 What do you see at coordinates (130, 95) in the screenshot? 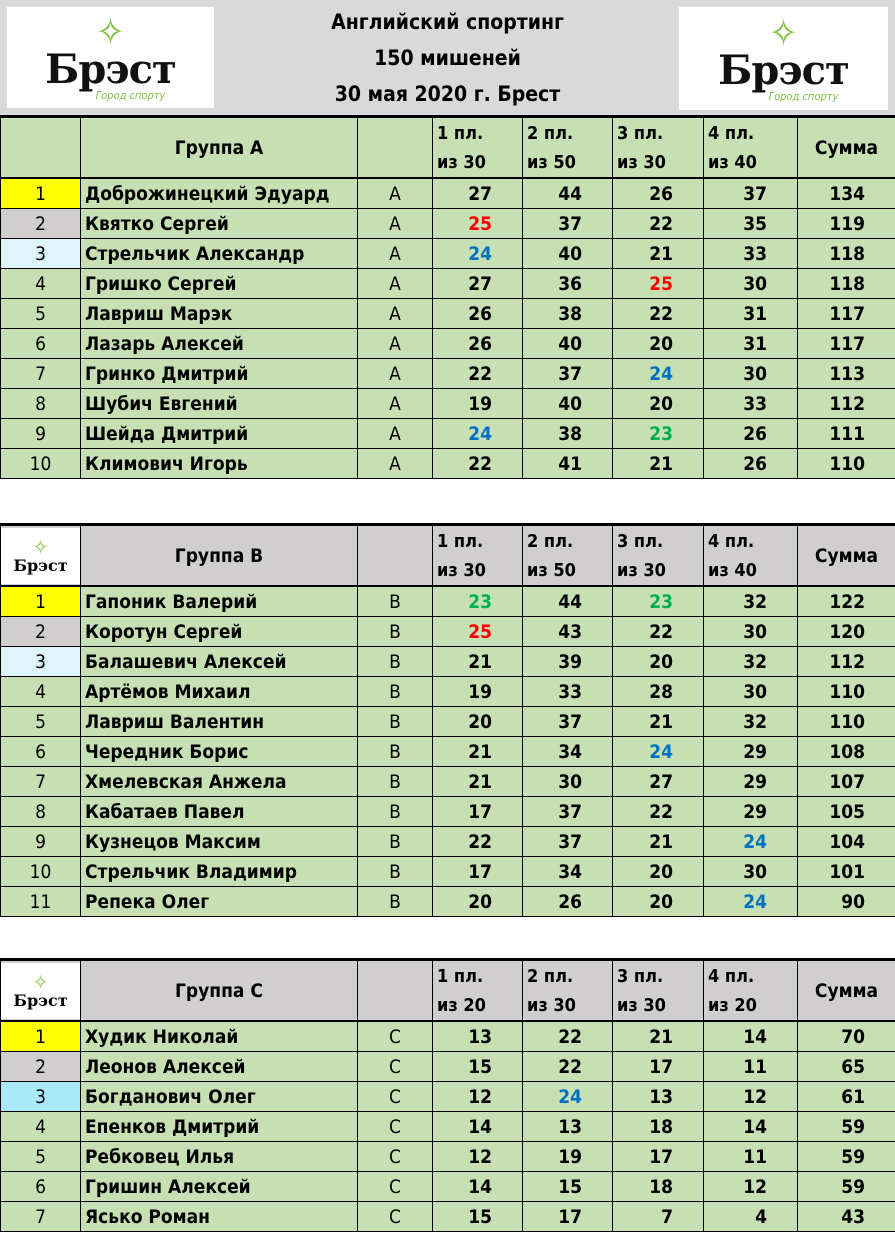
I see `logo-tagline: Город спорту` at bounding box center [130, 95].